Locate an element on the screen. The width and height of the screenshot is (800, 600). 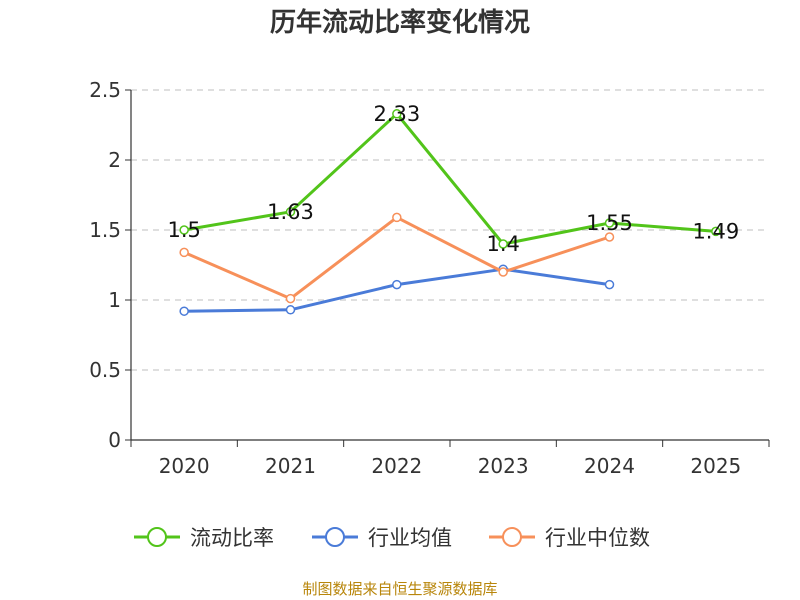
data-label: 1.49 is located at coordinates (715, 231).